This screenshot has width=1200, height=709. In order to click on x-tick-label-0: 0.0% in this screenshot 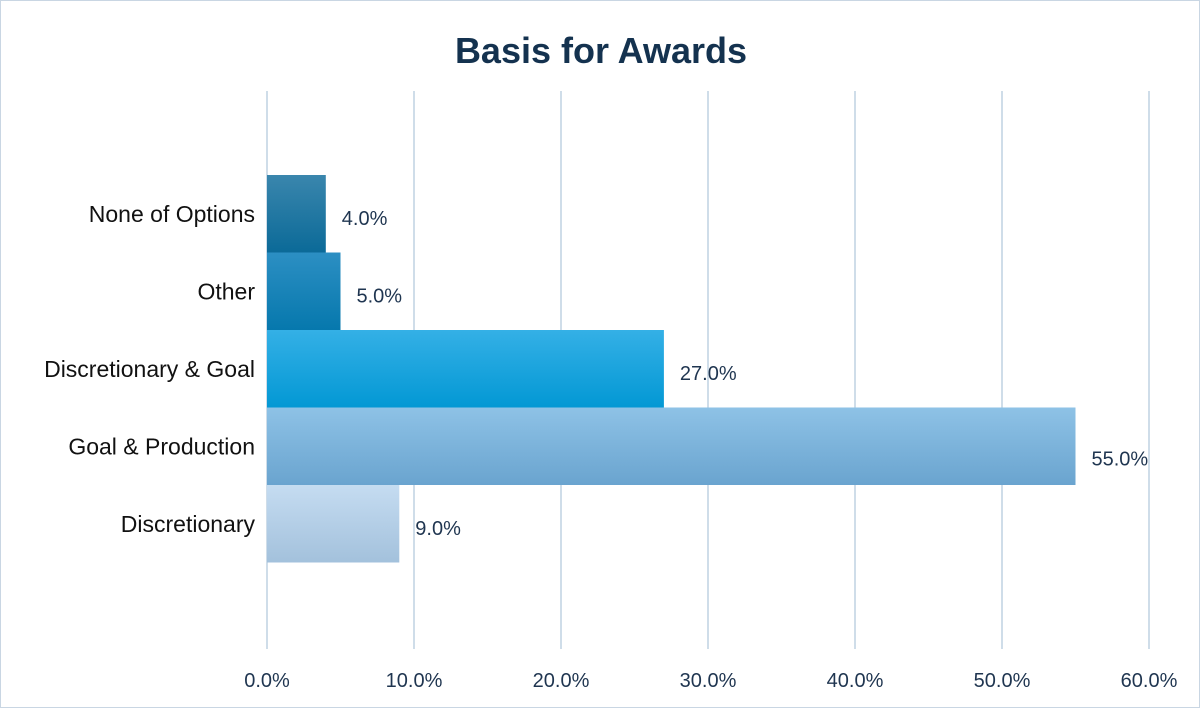, I will do `click(267, 681)`.